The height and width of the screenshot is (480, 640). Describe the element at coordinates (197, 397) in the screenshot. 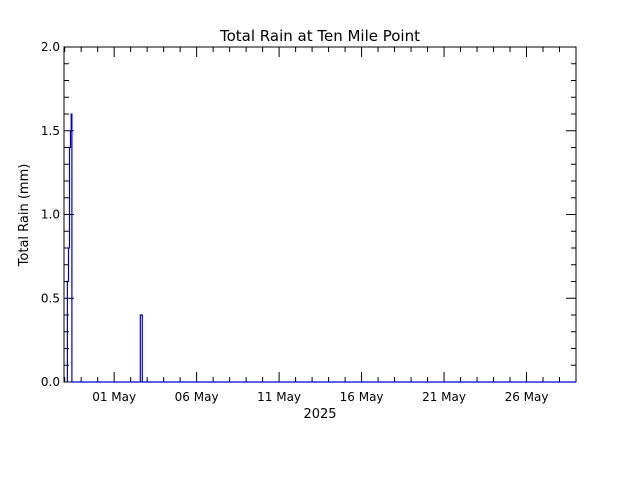

I see `x-tick-label: 06 May` at that location.